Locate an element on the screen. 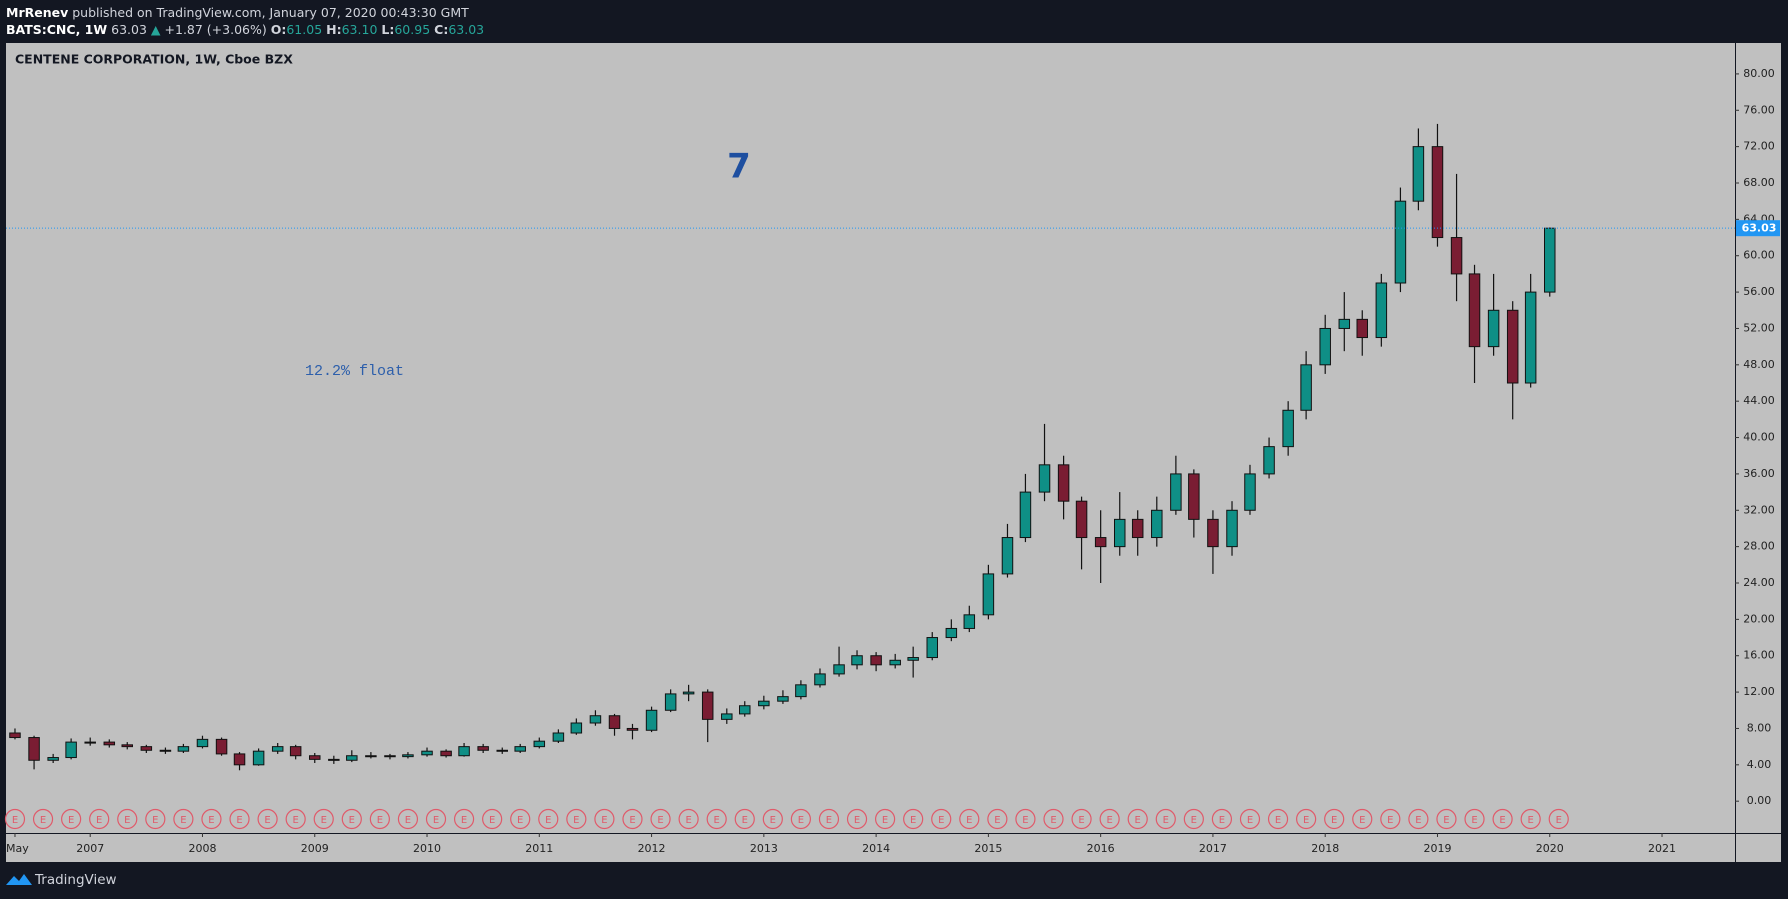  last: 63.03 is located at coordinates (129, 29).